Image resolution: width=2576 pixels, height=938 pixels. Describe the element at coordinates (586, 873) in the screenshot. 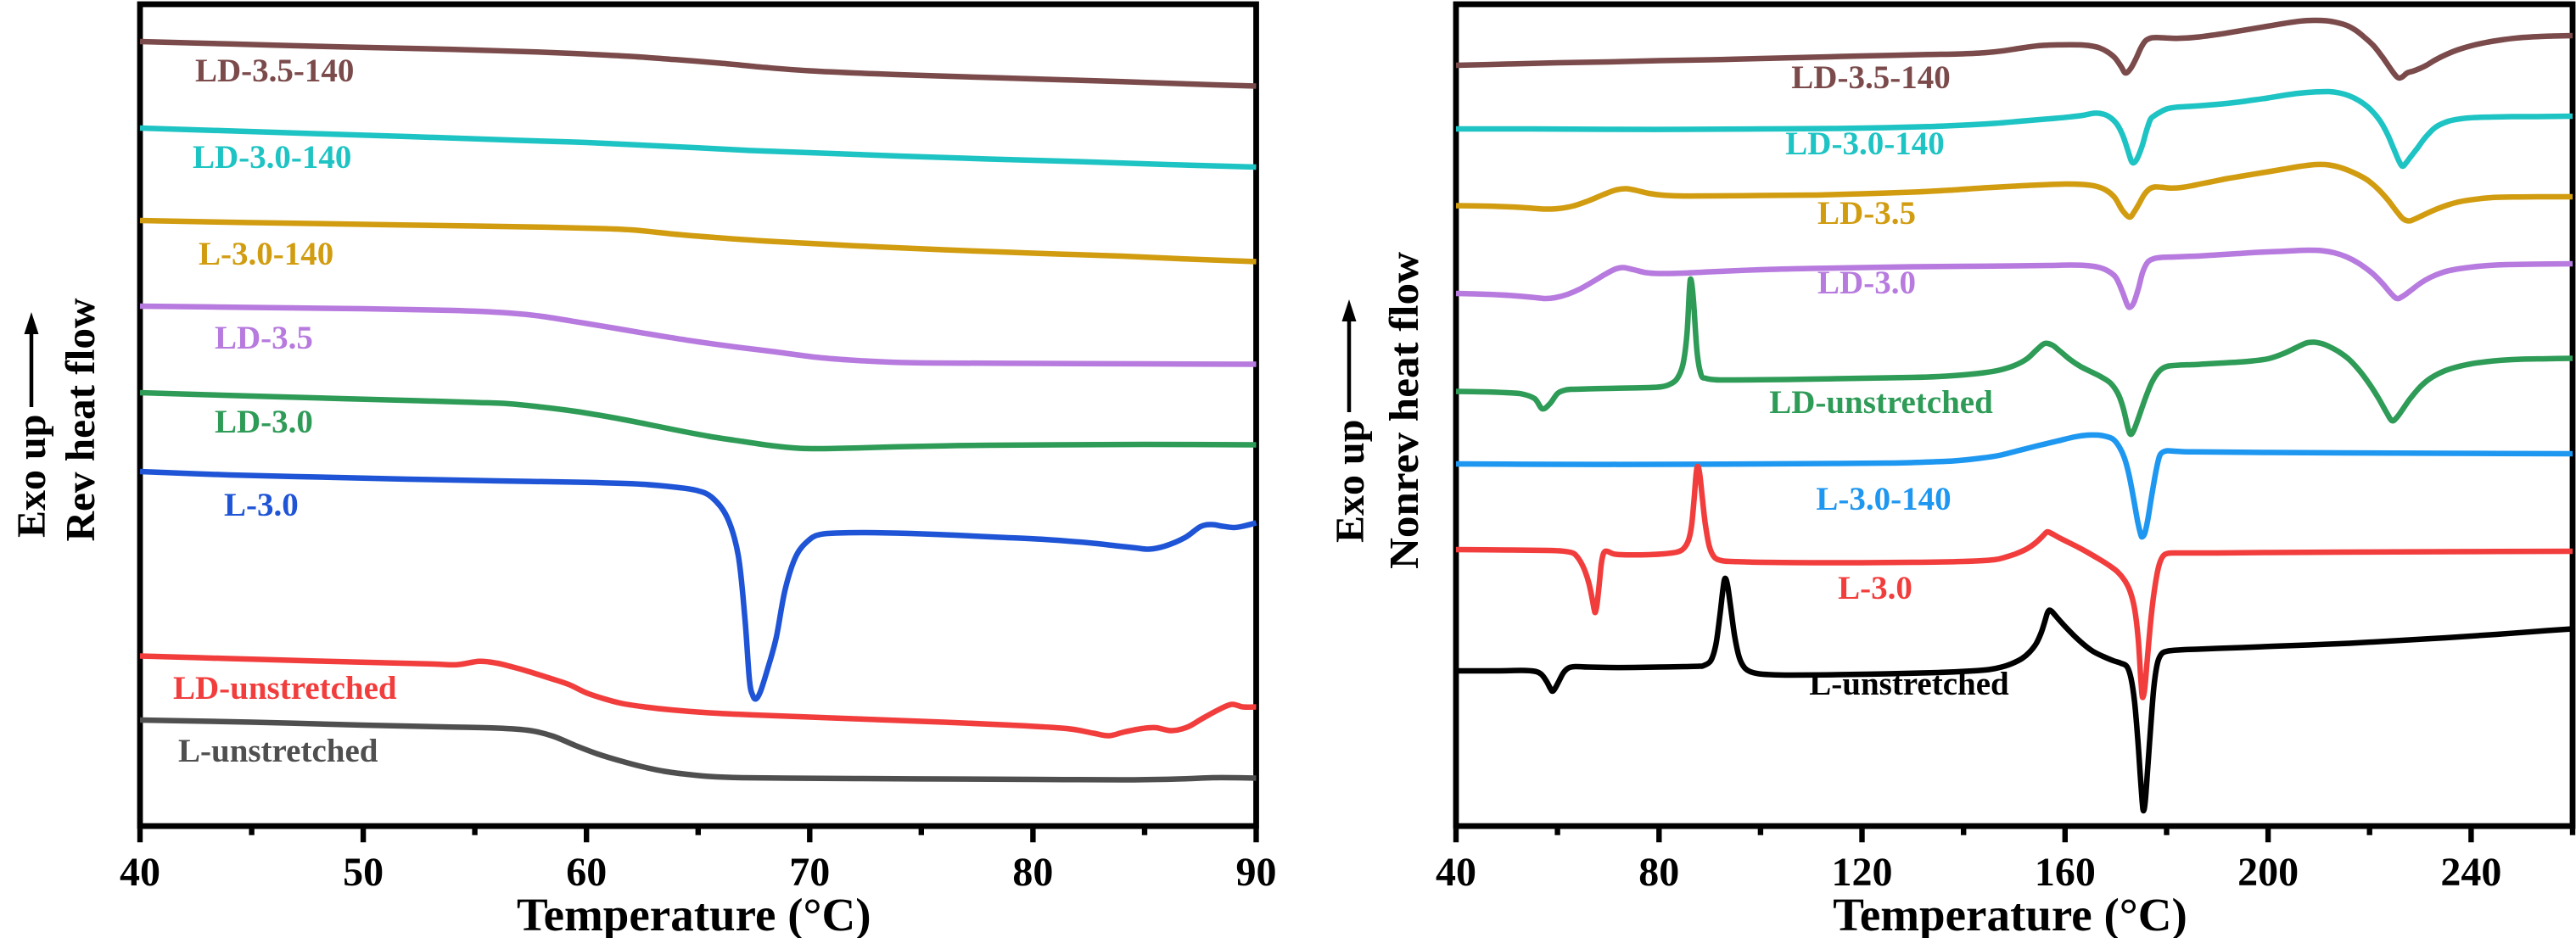

I see `svg-text: 60` at that location.